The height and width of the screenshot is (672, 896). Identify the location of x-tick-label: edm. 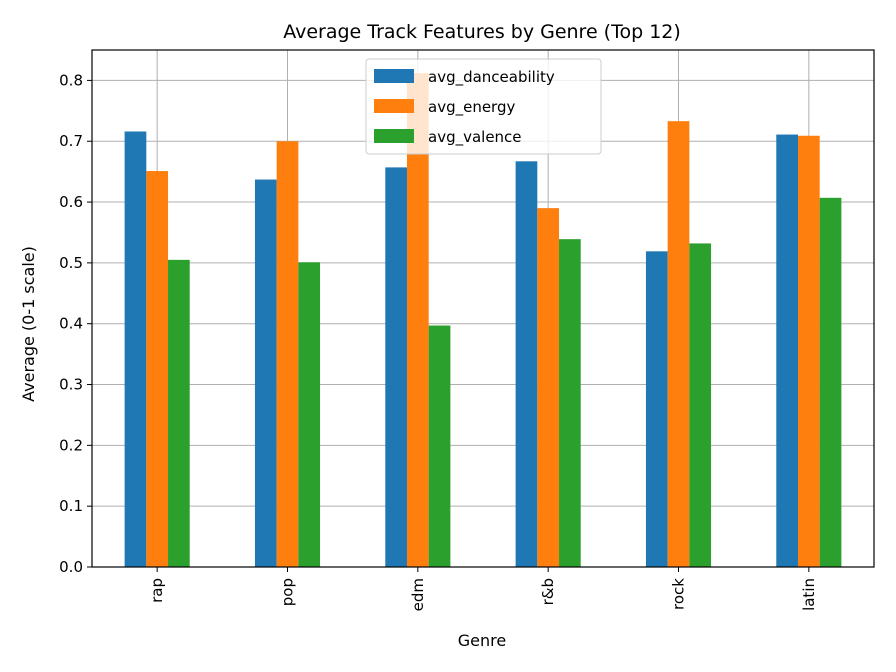
(418, 594).